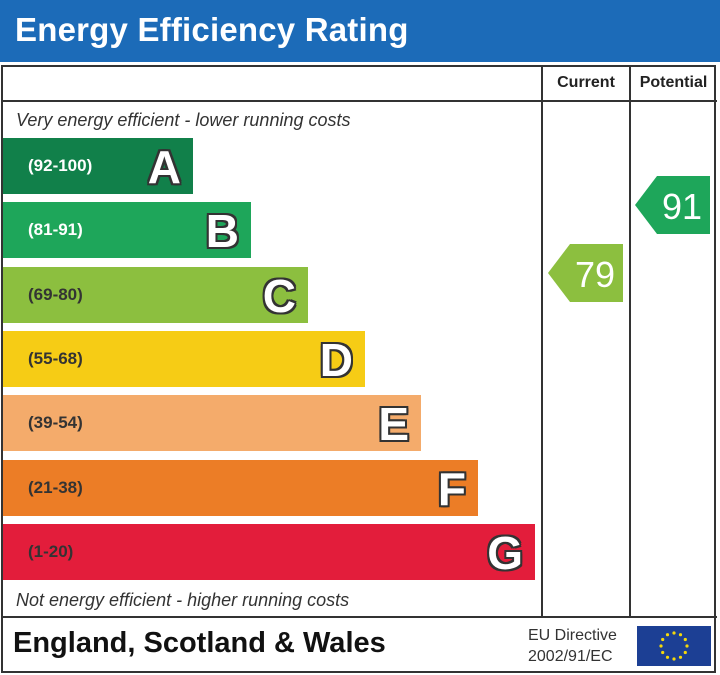 The width and height of the screenshot is (720, 675). Describe the element at coordinates (212, 423) in the screenshot. I see `band-e: (39-54) E` at that location.